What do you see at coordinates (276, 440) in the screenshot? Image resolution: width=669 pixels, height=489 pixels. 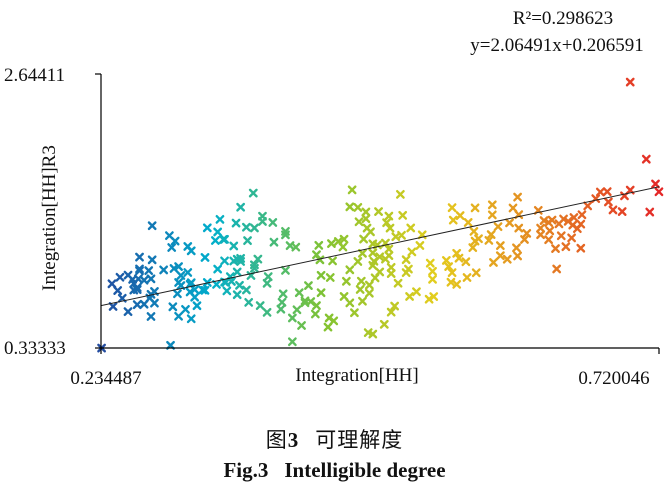 I see `caption-cn-prefix: 图` at bounding box center [276, 440].